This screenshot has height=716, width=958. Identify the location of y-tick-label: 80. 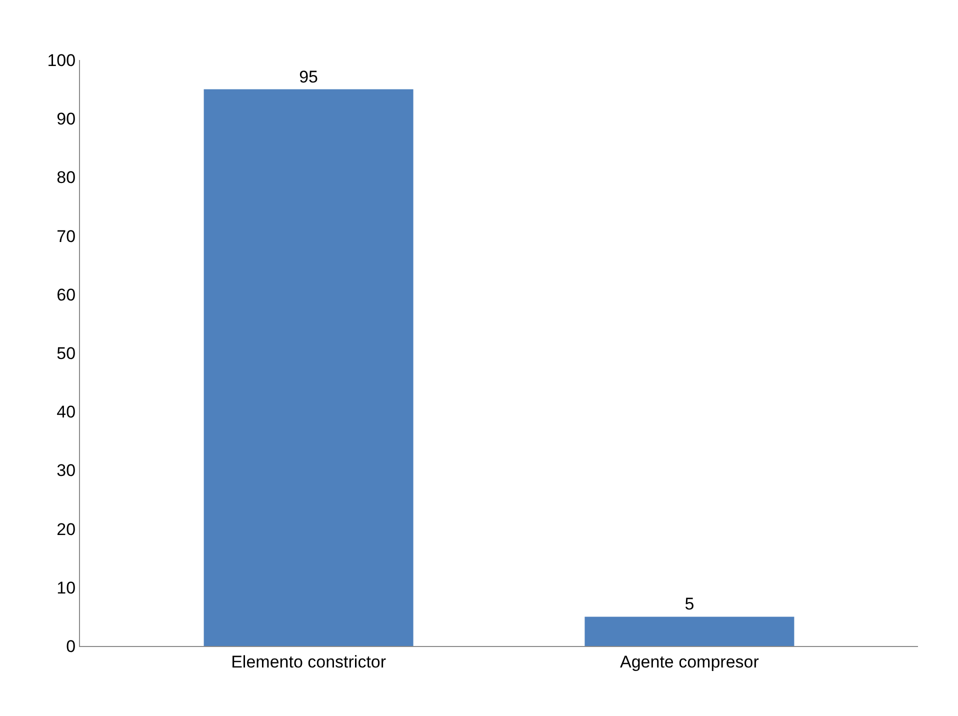
(66, 178).